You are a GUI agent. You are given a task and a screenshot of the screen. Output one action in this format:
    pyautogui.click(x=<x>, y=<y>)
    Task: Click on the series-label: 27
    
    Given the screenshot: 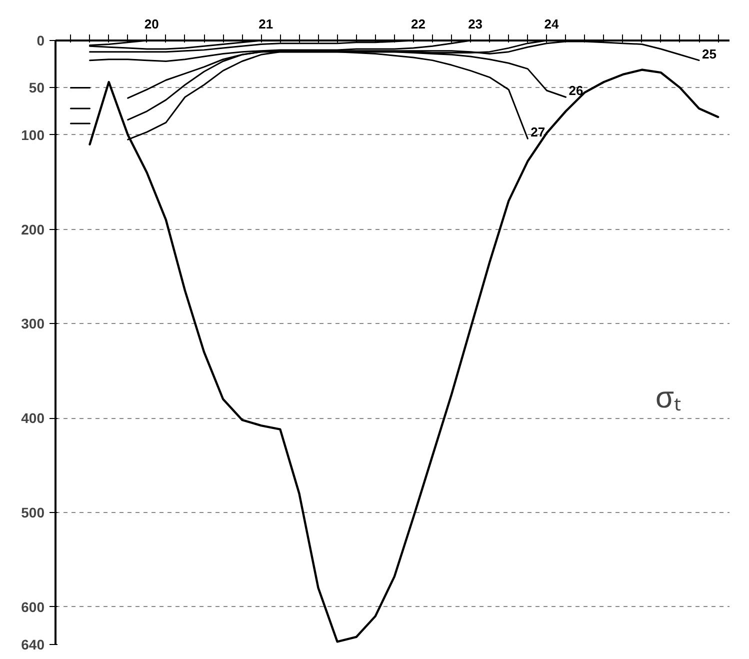 What is the action you would take?
    pyautogui.click(x=538, y=132)
    